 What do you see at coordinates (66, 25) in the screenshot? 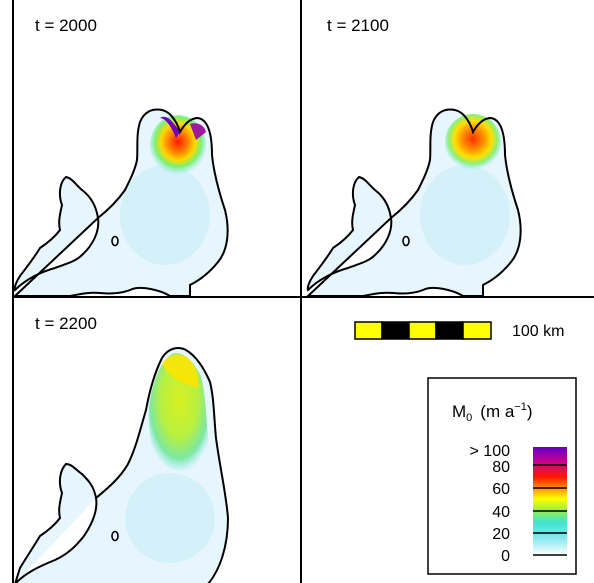
I see `time-label: t = 2000` at bounding box center [66, 25].